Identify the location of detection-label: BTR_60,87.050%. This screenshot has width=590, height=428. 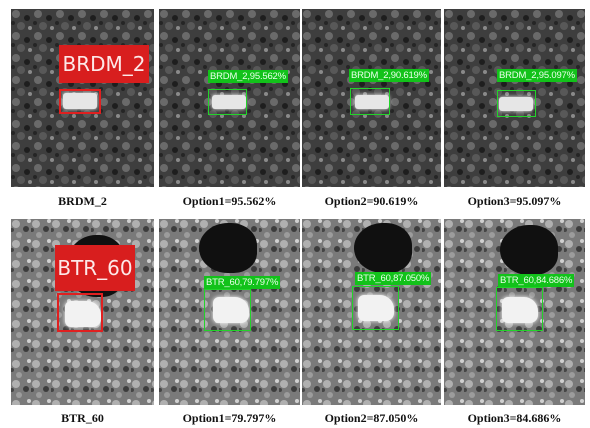
(393, 278).